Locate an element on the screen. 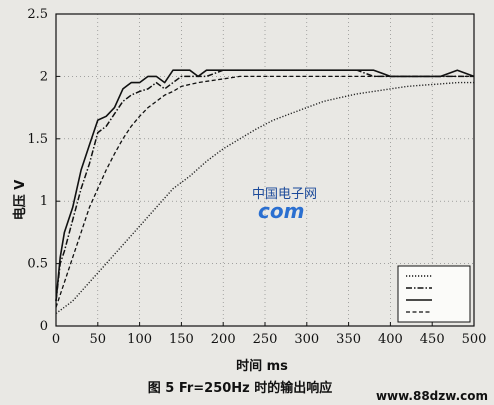  x-axis-title: 时间 ms is located at coordinates (262, 366).